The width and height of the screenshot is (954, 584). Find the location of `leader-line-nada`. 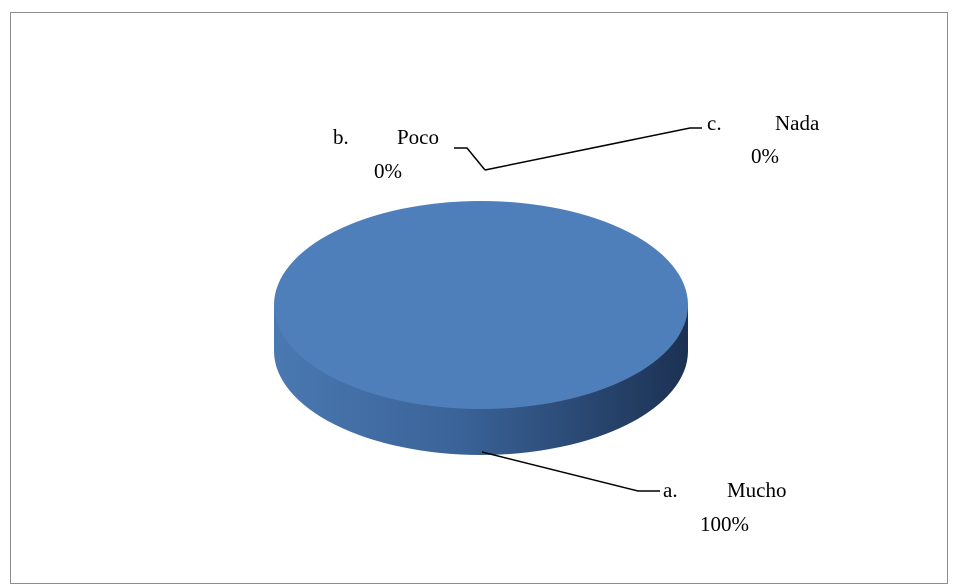

leader-line-nada is located at coordinates (593, 149).